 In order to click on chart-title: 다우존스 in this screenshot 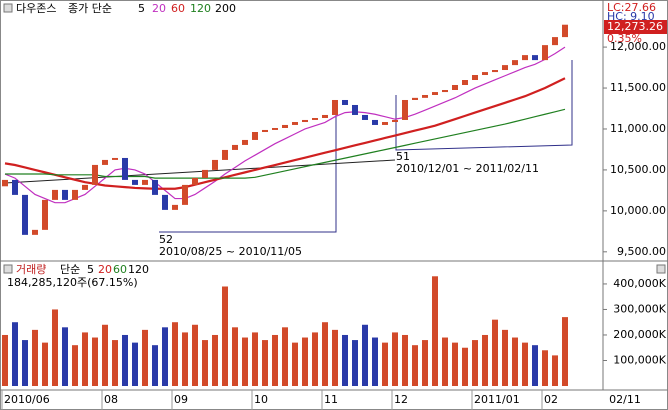, I will do `click(36, 8)`.